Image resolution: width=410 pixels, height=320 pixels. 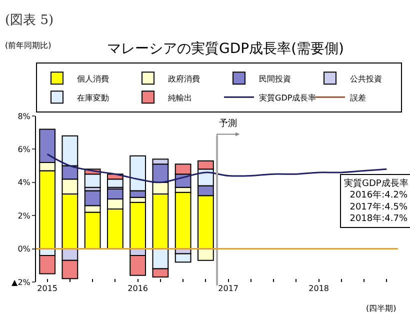 What do you see at coordinates (376, 201) in the screenshot?
I see `annotation: 実質GDP成長率 2016年:4.2% 2017年:4.5% 2018年:4.7%` at bounding box center [376, 201].